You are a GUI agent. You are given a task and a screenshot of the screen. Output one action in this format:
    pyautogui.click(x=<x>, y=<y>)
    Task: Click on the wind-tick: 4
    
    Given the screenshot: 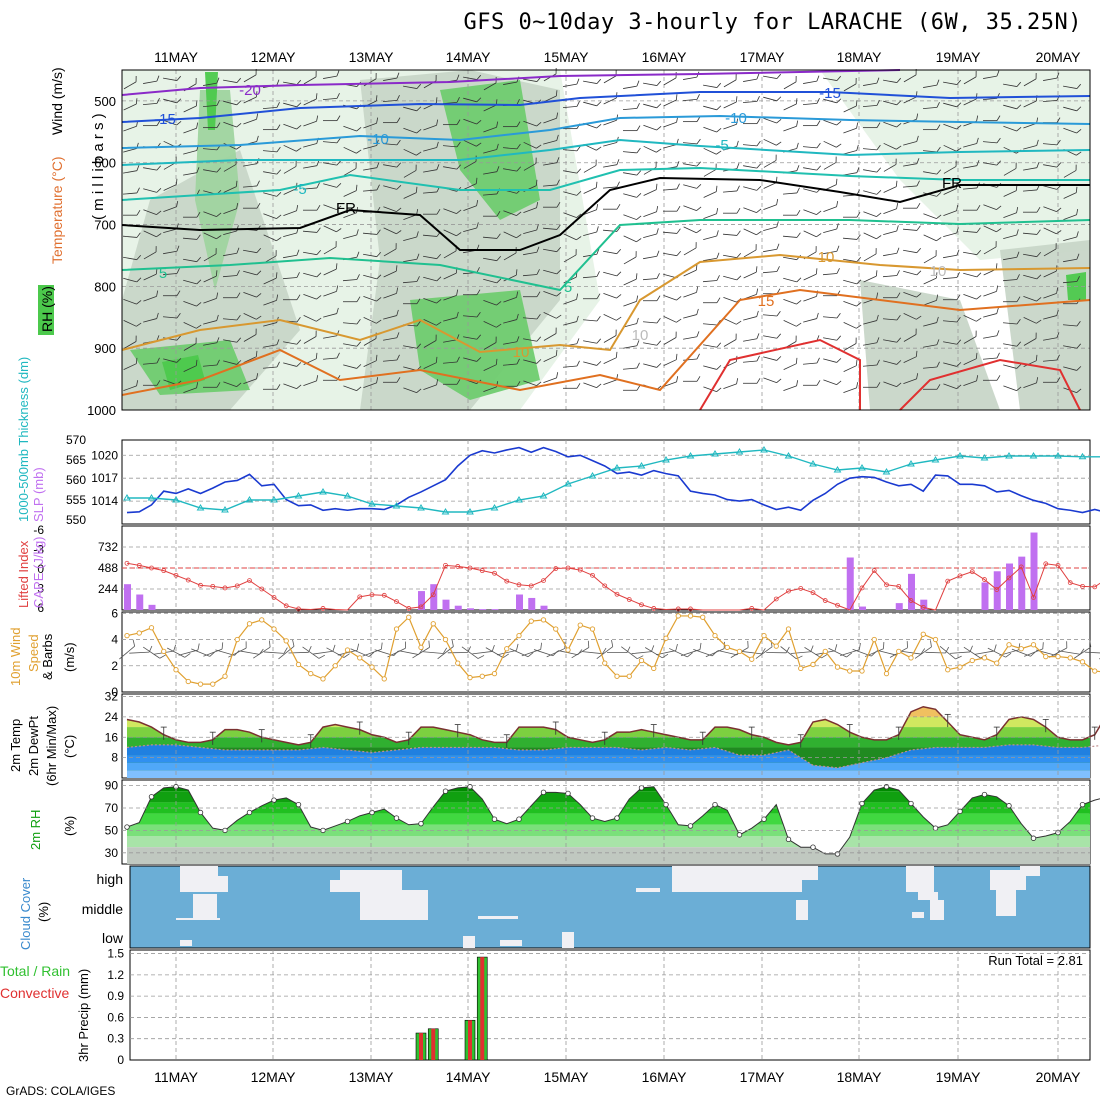 What is the action you would take?
    pyautogui.click(x=114, y=640)
    